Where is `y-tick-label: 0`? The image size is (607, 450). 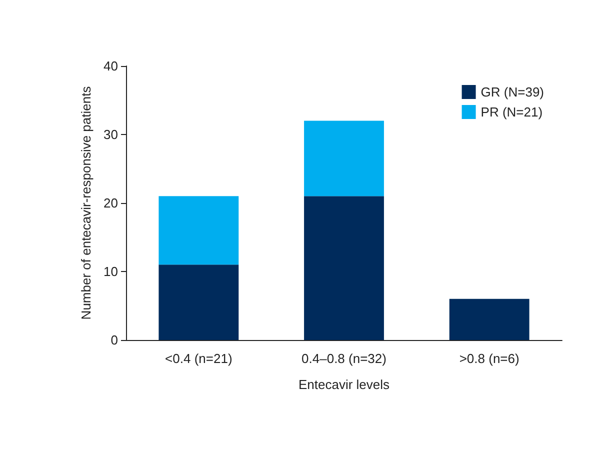
y-tick-label: 0 is located at coordinates (114, 340).